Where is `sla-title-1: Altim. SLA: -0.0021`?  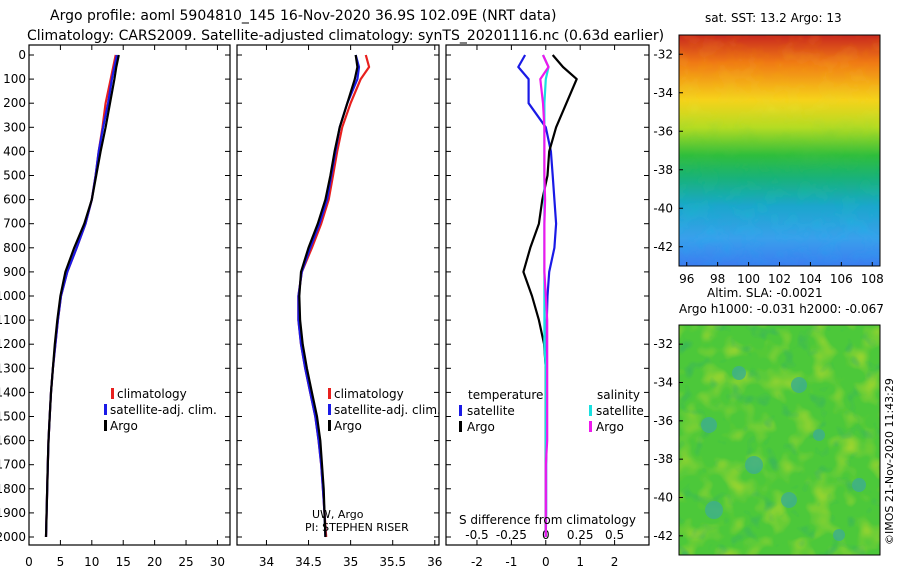 sla-title-1: Altim. SLA: -0.0021 is located at coordinates (765, 293).